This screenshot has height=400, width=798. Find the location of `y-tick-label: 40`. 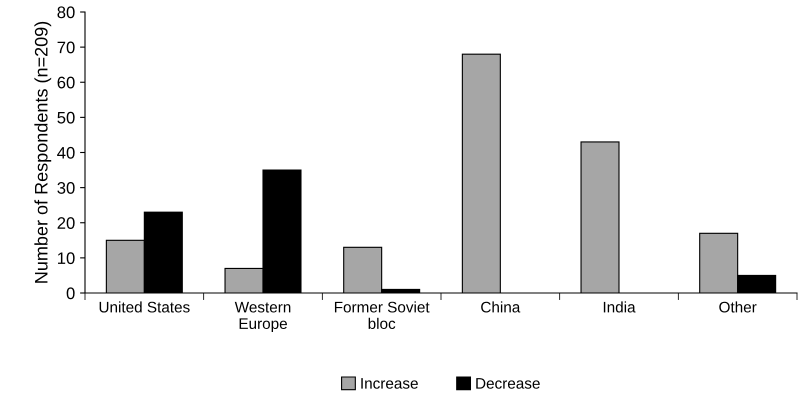

y-tick-label: 40 is located at coordinates (66, 152).